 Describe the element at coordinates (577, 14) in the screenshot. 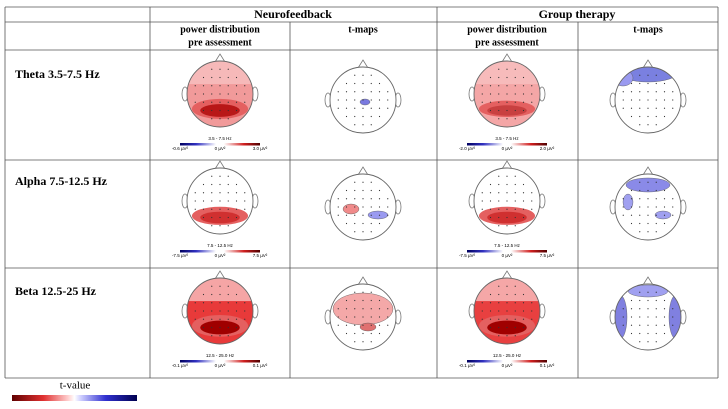

I see `group-header: Group therapy` at that location.